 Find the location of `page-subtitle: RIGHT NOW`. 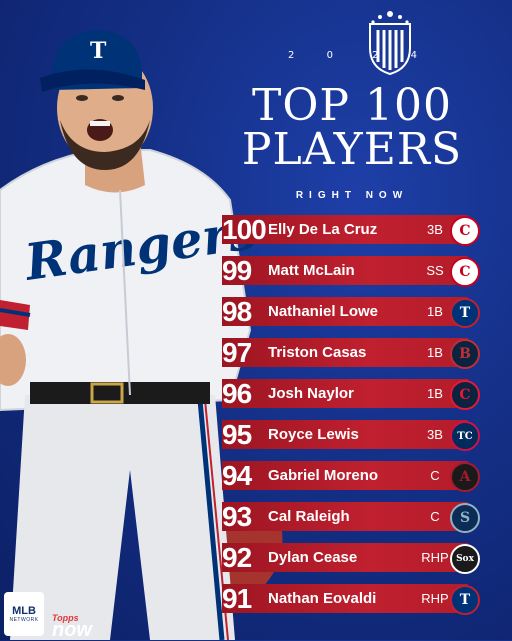

page-subtitle: RIGHT NOW is located at coordinates (352, 195).